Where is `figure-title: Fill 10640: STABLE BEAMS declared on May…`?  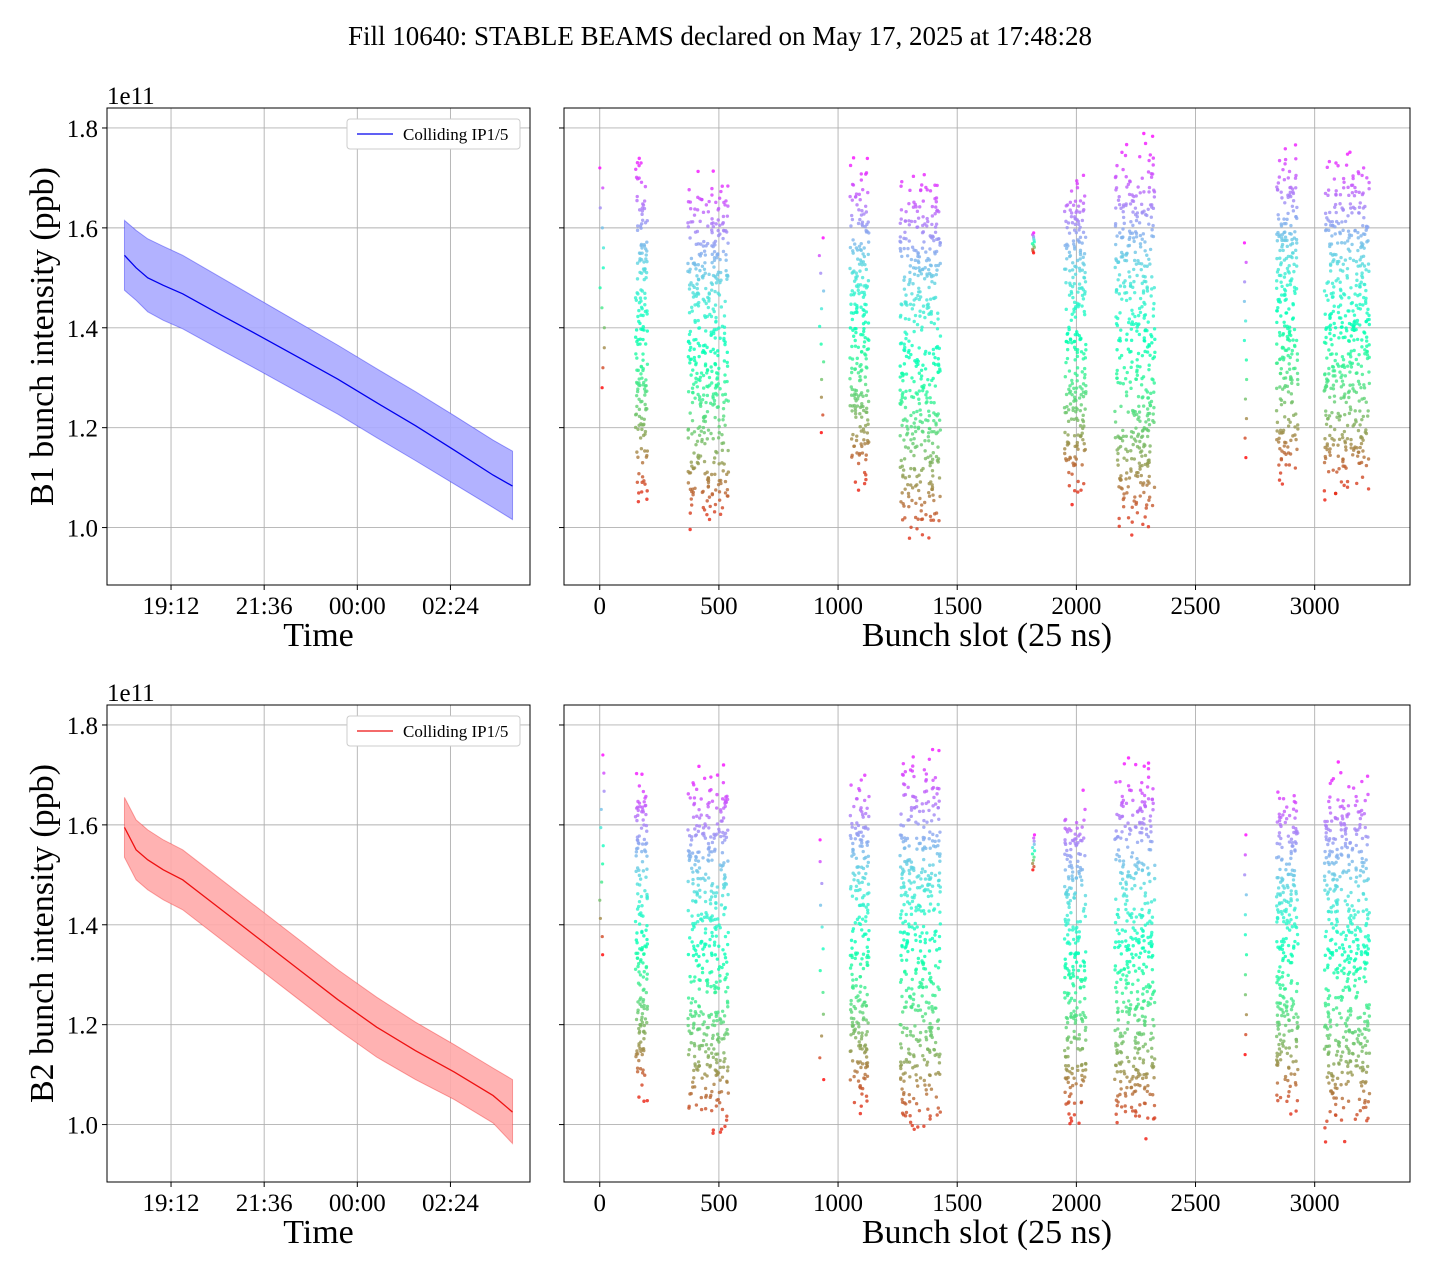
figure-title: Fill 10640: STABLE BEAMS declared on May… is located at coordinates (720, 36).